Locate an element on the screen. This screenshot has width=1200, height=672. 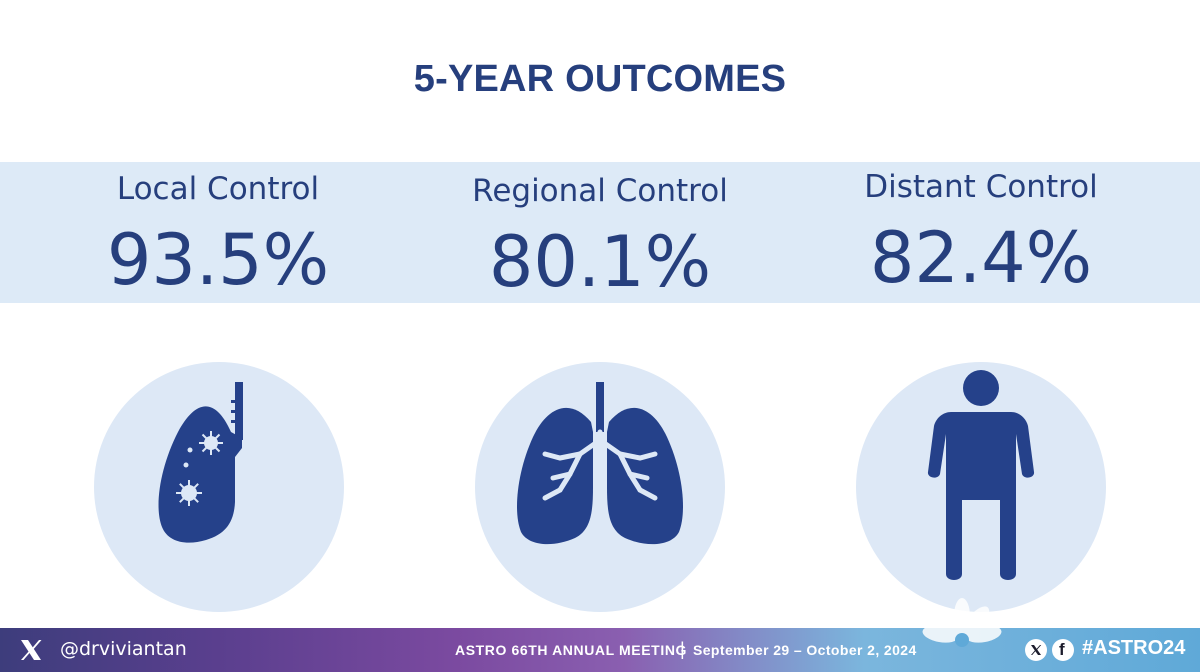
facebook-icon: f is located at coordinates (1063, 650).